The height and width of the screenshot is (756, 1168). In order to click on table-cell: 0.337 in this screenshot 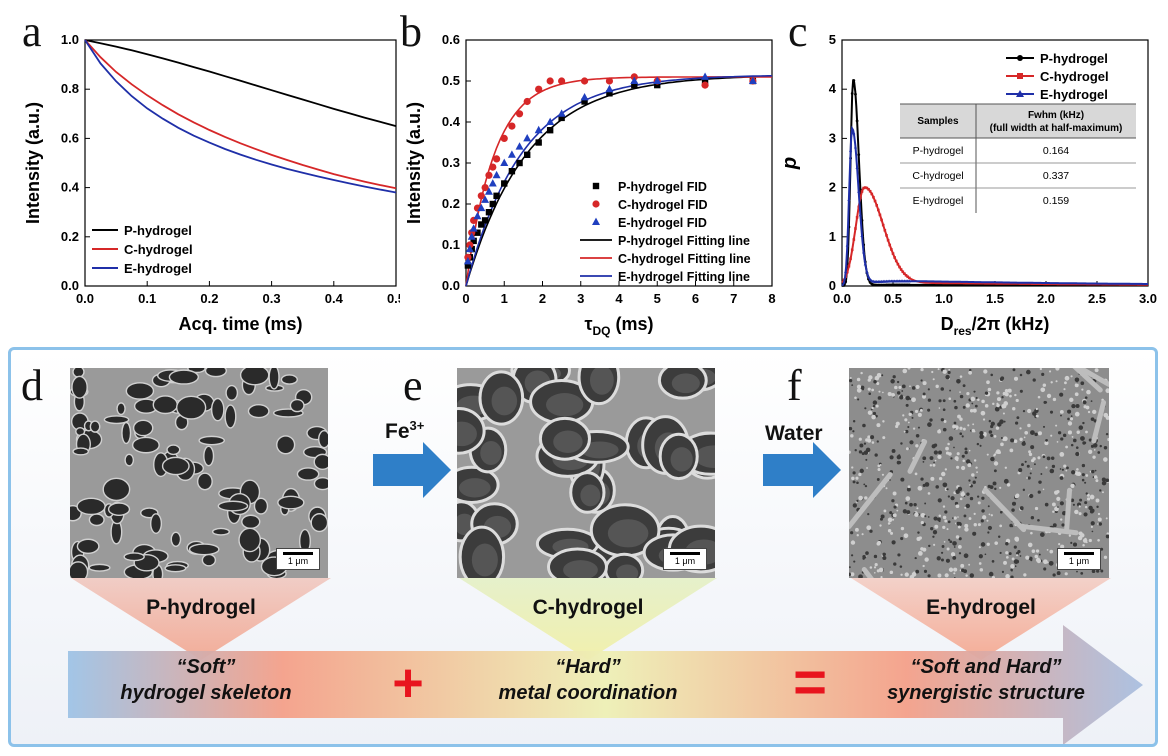, I will do `click(1056, 176)`.